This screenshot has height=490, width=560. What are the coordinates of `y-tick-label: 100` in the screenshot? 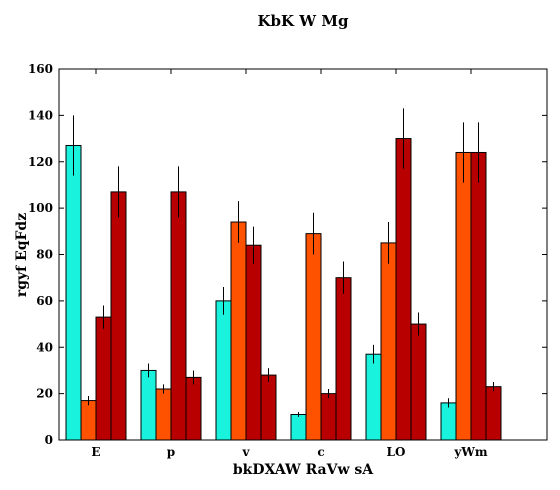 It's located at (40, 208).